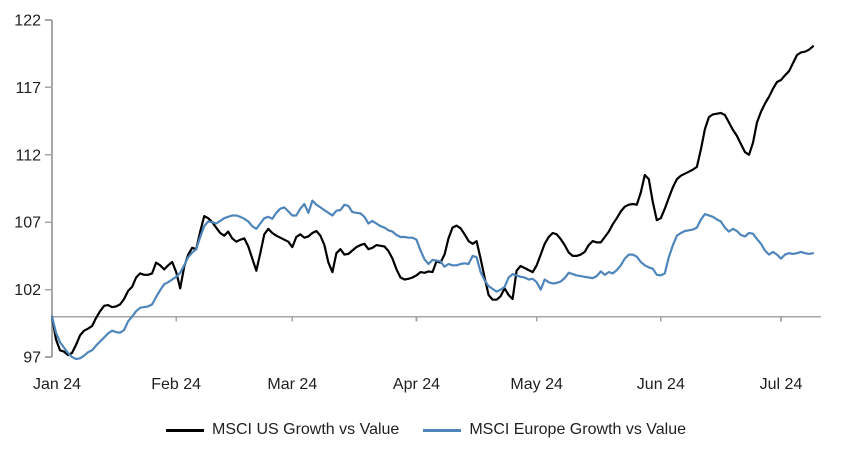  Describe the element at coordinates (577, 429) in the screenshot. I see `legend-label-europe: MSCI Europe Growth vs Value` at that location.